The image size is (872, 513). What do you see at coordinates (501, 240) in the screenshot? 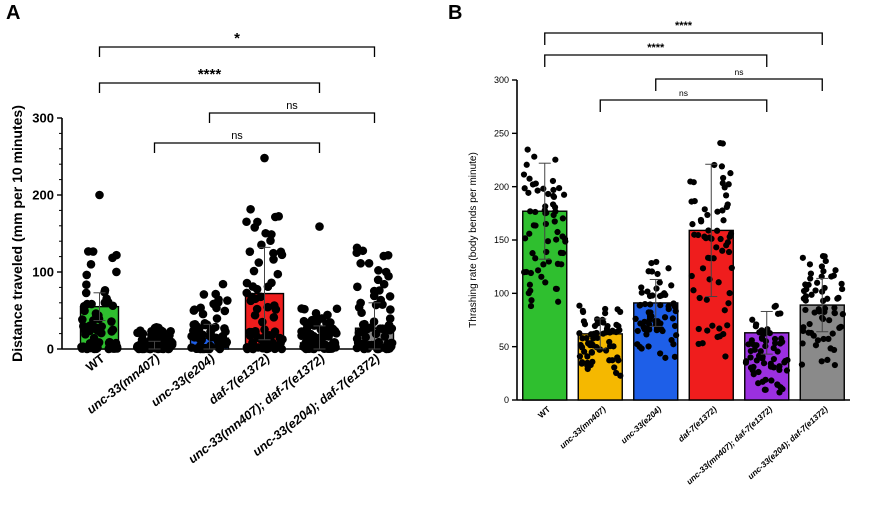
I see `panel-b-y-tick-label: 150` at bounding box center [501, 240].